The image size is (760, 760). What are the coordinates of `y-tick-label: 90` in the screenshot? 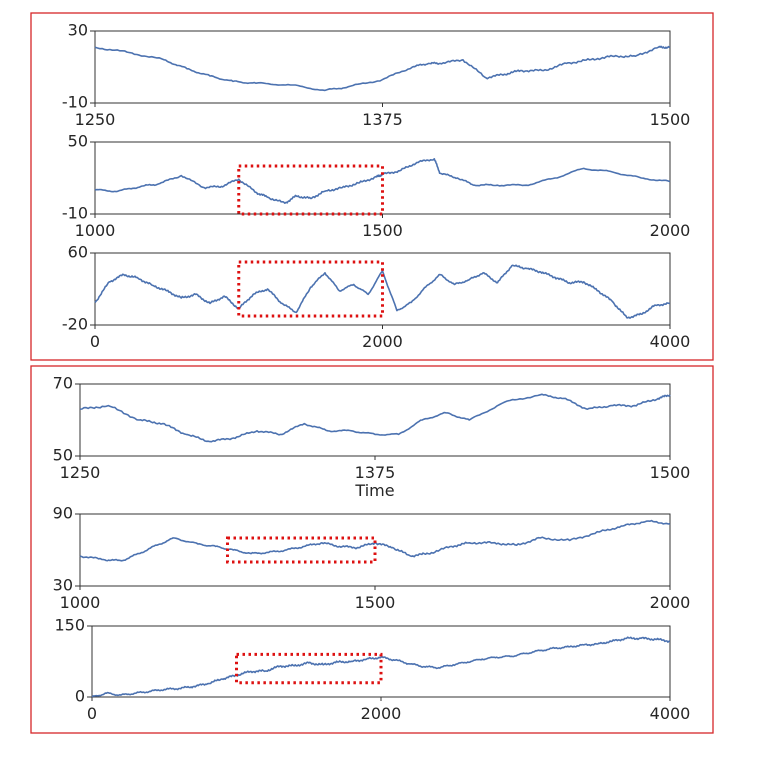 It's located at (63, 513).